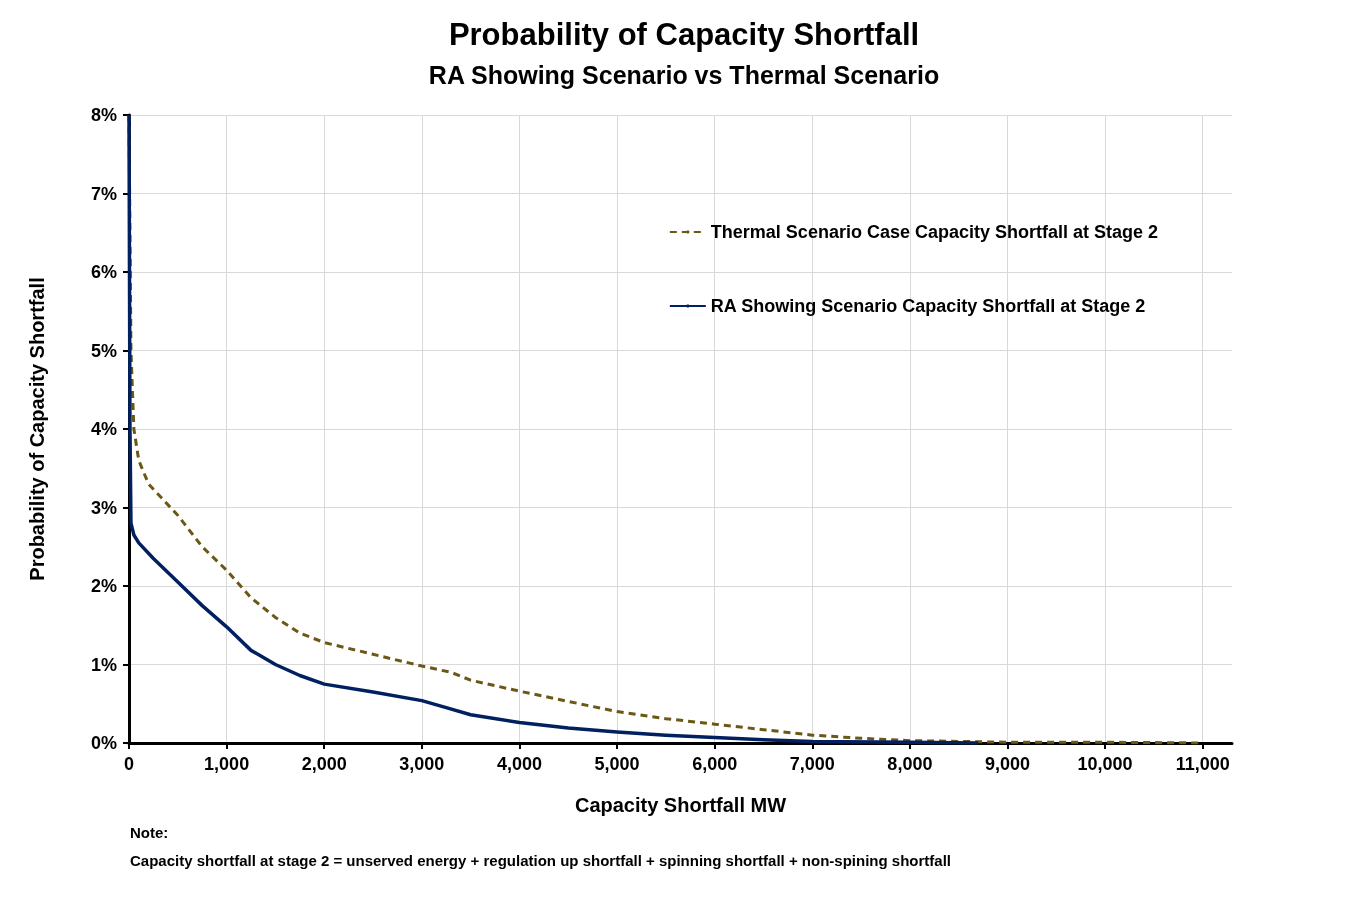 This screenshot has width=1368, height=909. I want to click on x-tick-label: 6,000, so click(715, 764).